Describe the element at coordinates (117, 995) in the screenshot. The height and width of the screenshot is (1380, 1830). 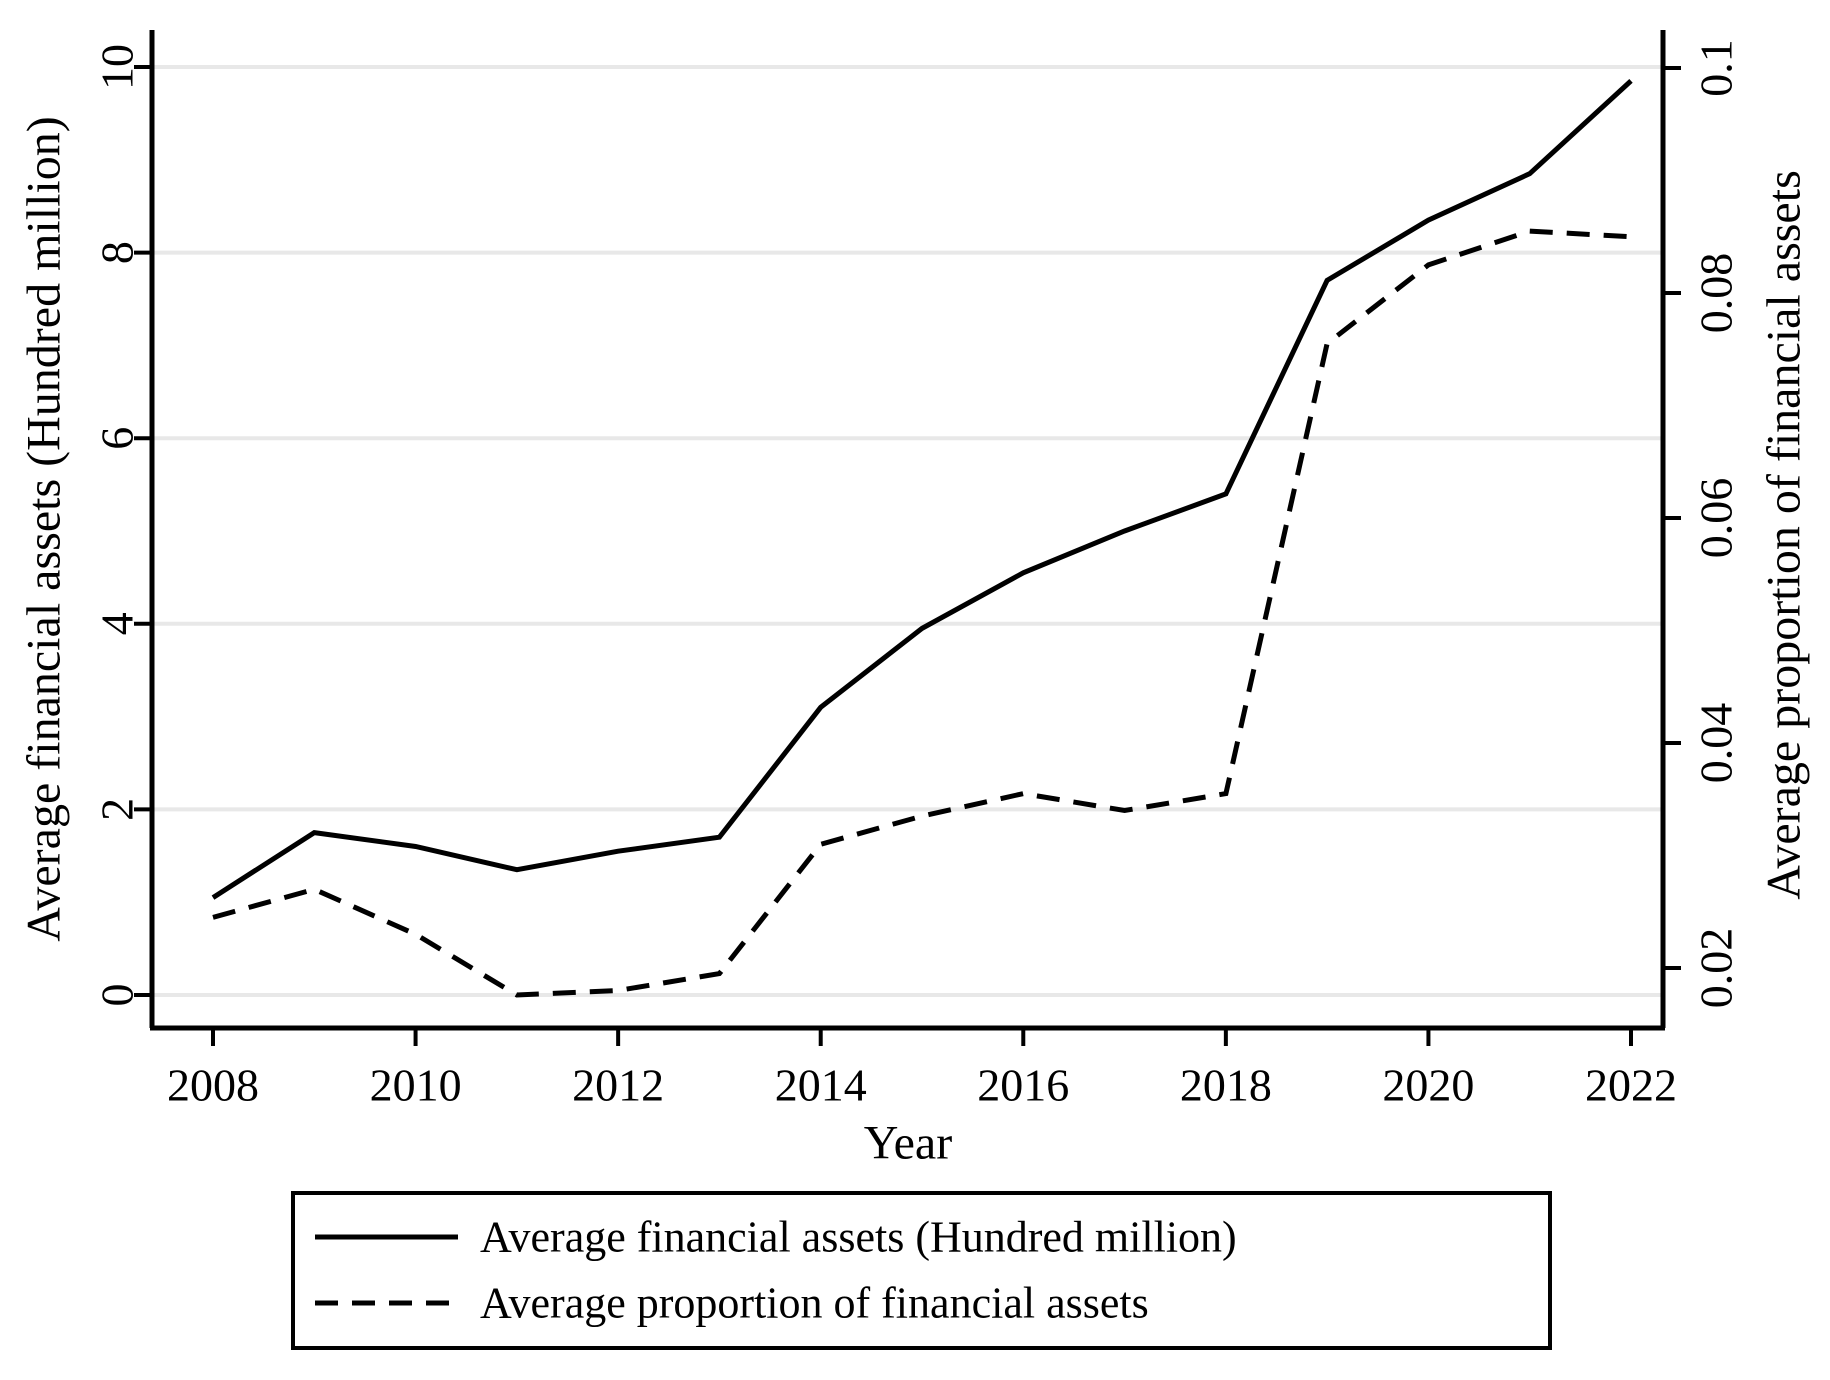
I see `left-axis-tick-label: 0` at that location.